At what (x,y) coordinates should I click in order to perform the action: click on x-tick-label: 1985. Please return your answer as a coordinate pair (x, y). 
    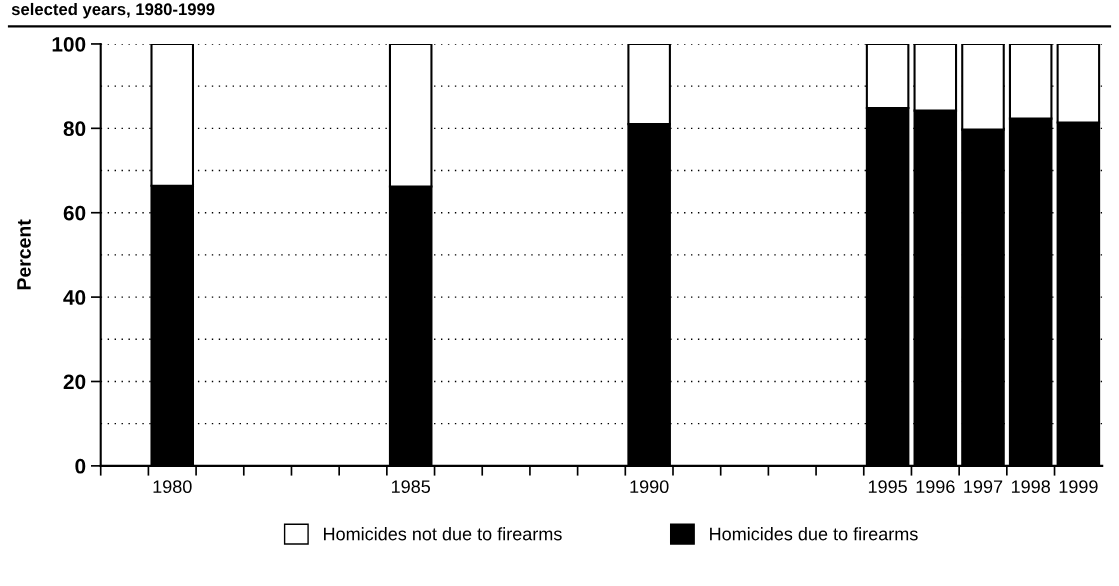
    Looking at the image, I should click on (411, 487).